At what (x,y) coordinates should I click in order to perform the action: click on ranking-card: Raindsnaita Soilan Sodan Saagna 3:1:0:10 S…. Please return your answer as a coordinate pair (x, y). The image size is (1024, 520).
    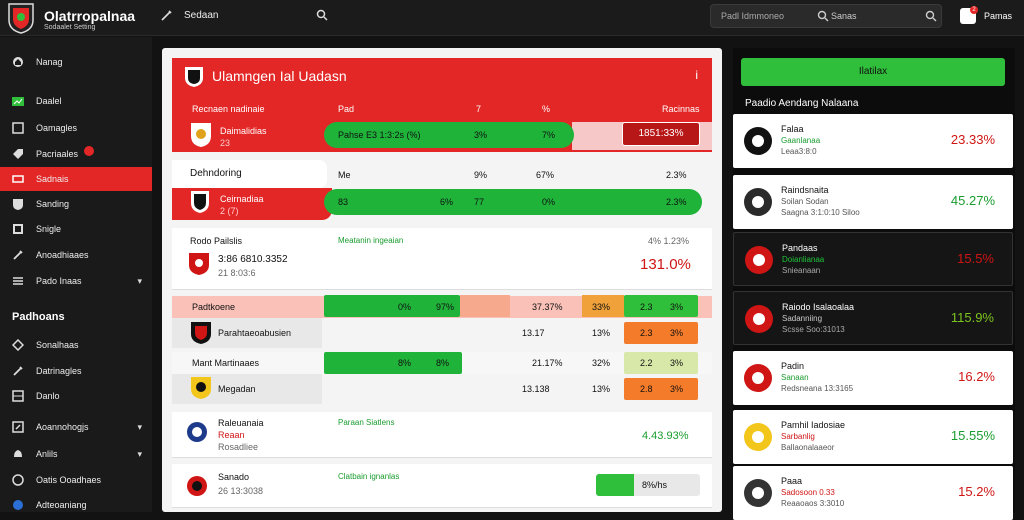
    Looking at the image, I should click on (873, 202).